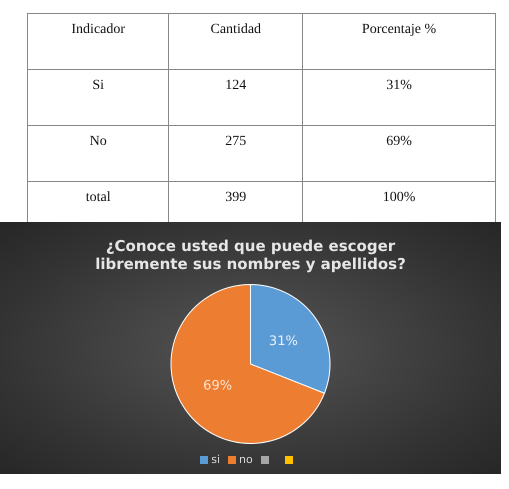  Describe the element at coordinates (399, 154) in the screenshot. I see `text: 69%` at that location.